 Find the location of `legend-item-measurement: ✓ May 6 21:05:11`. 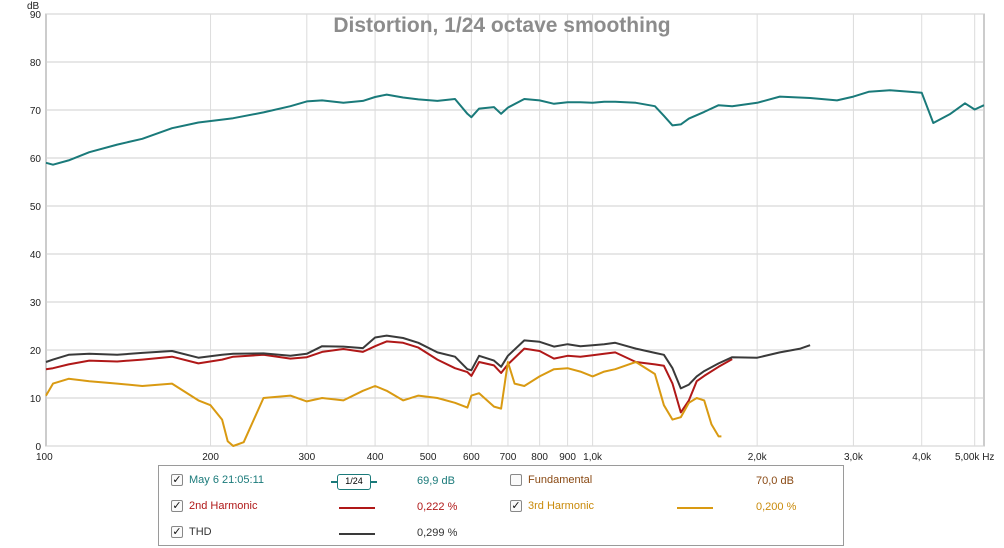

legend-item-measurement: ✓ May 6 21:05:11 is located at coordinates (217, 480).